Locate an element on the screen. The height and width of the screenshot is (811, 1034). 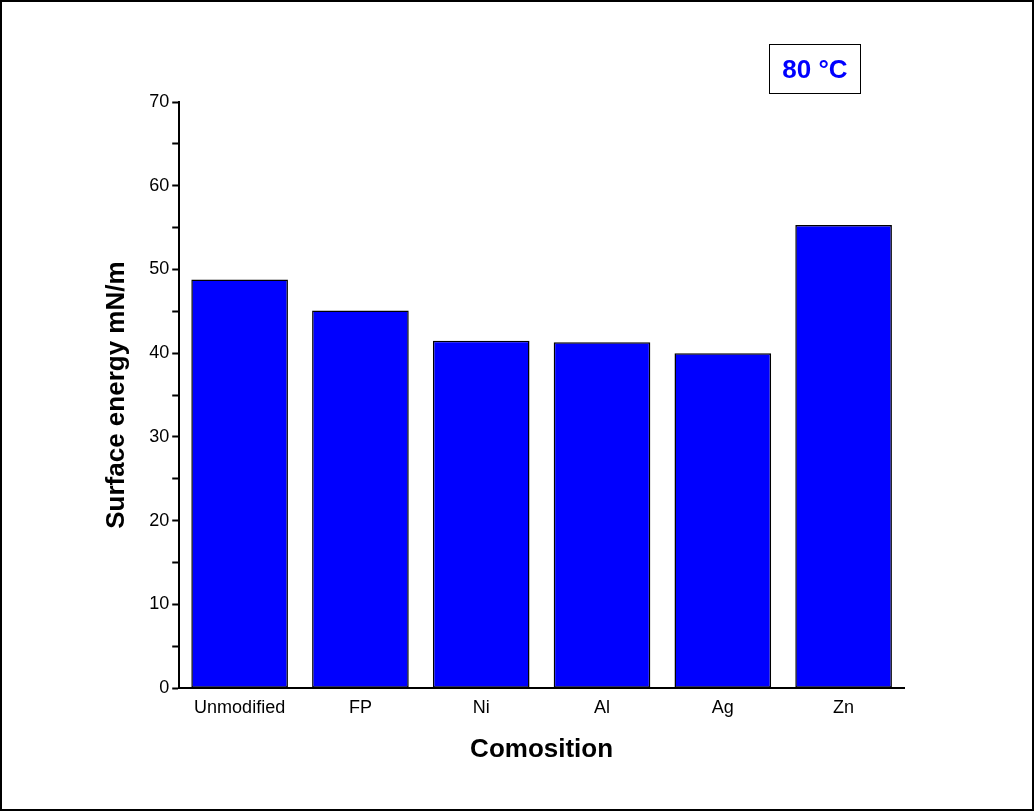
y-tick-label: 20 is located at coordinates (159, 519).